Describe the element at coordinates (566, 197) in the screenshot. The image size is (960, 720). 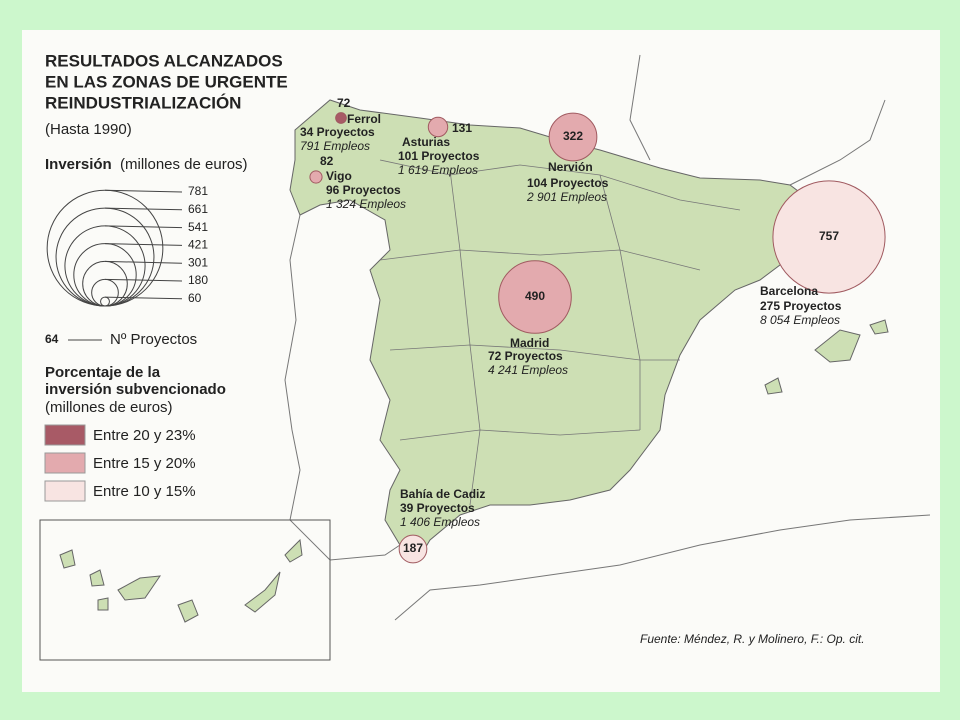
I see `zone-jobs: 2 901 Empleos` at that location.